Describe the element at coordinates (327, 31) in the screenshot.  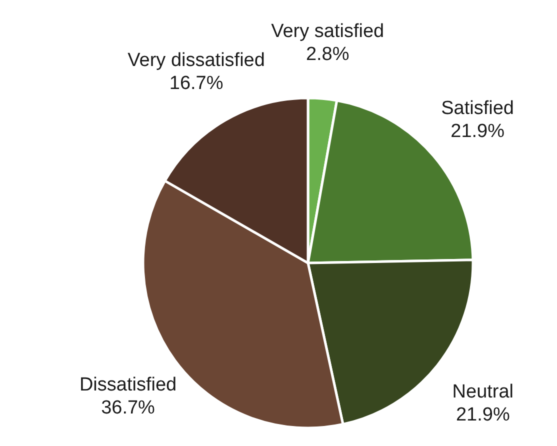
I see `slice-label: Very satisfied` at that location.